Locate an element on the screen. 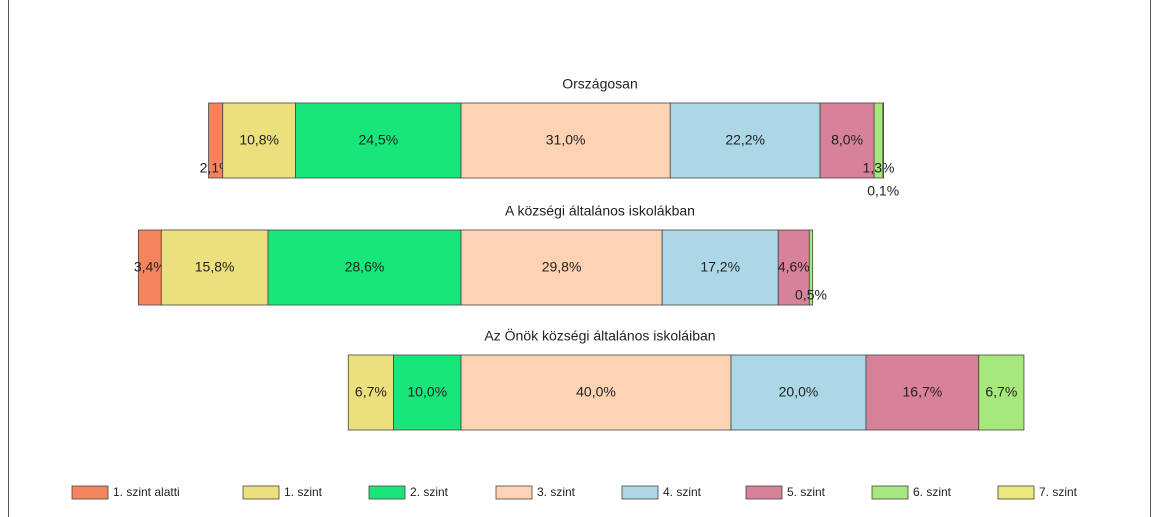 This screenshot has height=517, width=1160. value-label: 15,8% is located at coordinates (215, 267).